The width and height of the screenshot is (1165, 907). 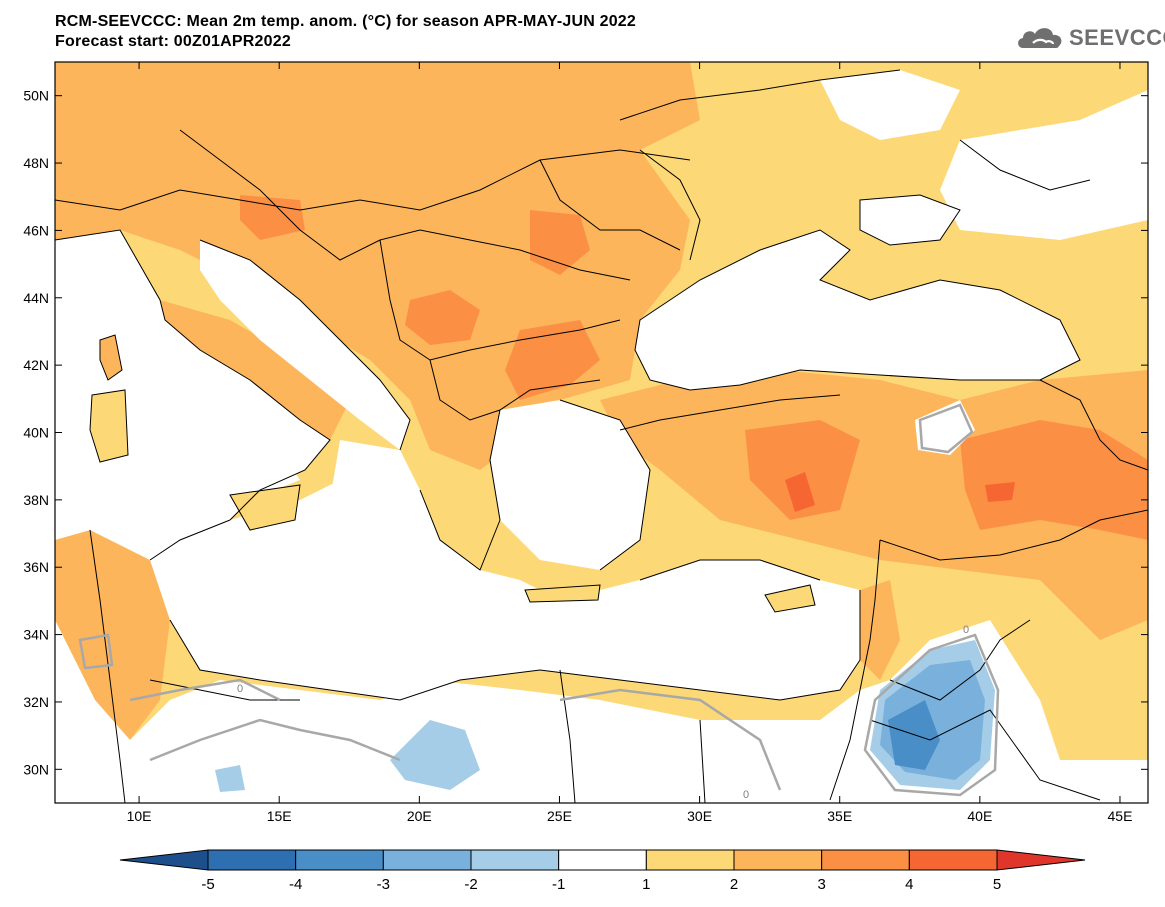 I want to click on anom-russia-white, so click(x=1044, y=165).